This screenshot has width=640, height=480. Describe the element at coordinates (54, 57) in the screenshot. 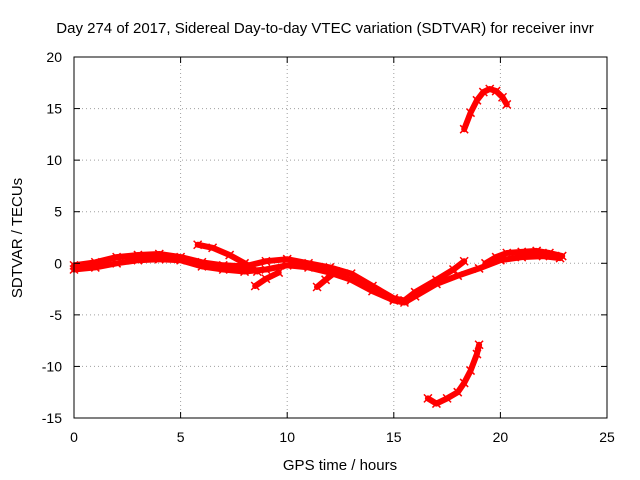

I see `y-tick-label: 20` at that location.